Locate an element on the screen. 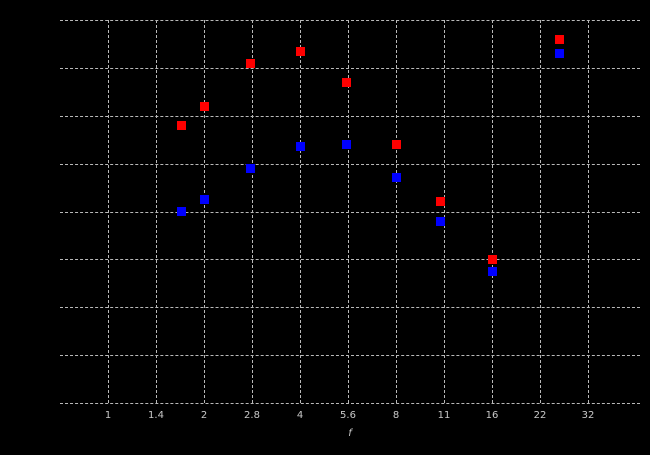  x-tick-label: 2.8 is located at coordinates (252, 415).